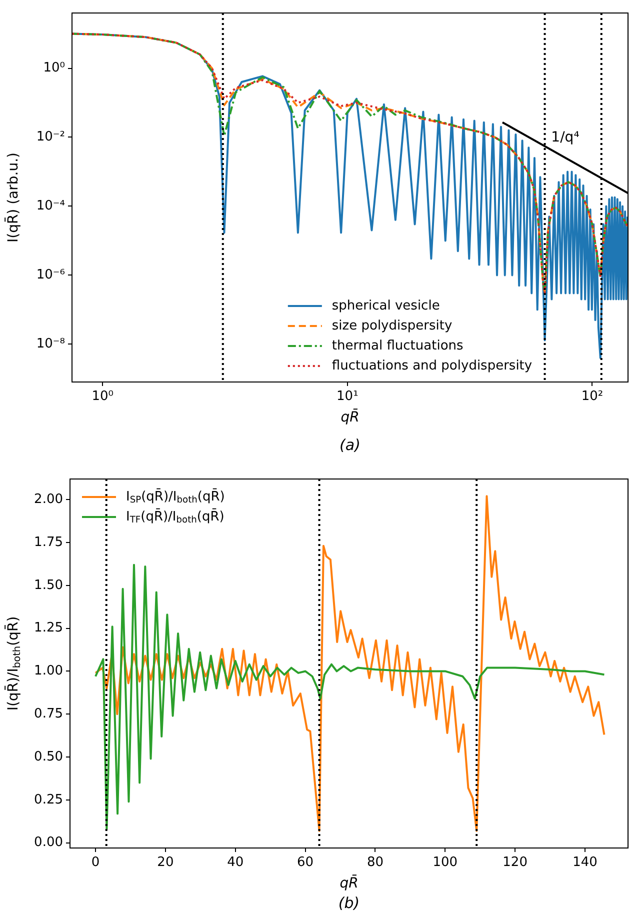 This screenshot has height=918, width=629. Describe the element at coordinates (515, 862) in the screenshot. I see `x-tick-label: 120` at that location.